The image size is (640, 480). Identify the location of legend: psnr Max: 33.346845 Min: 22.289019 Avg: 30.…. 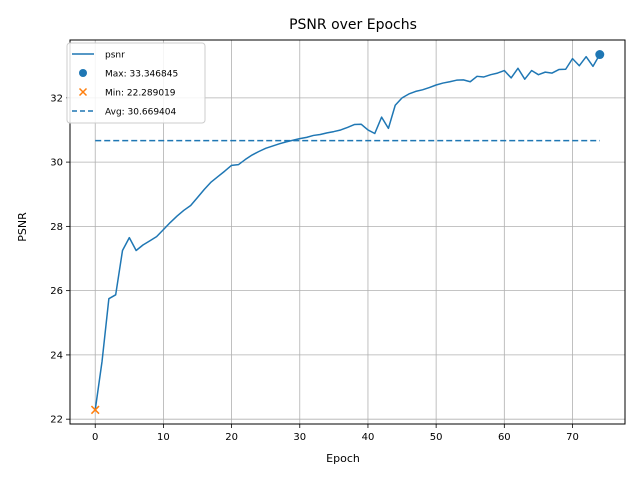
(136, 83).